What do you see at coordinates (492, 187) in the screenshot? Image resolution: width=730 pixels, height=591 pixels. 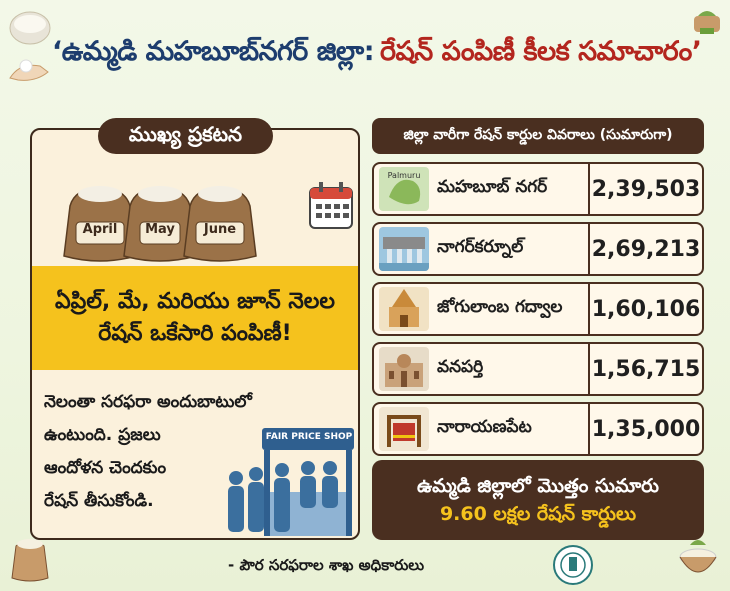 I see `district-name: మహబూబ్ నగర్` at bounding box center [492, 187].